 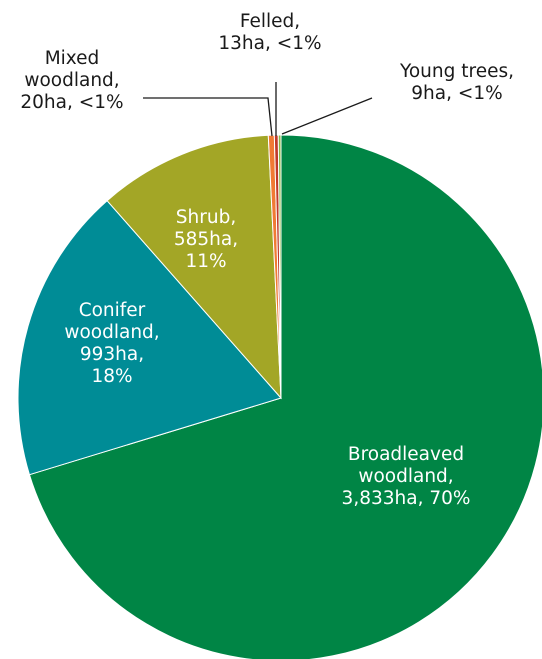 I want to click on data-label-line: Shrub,, so click(x=206, y=217).